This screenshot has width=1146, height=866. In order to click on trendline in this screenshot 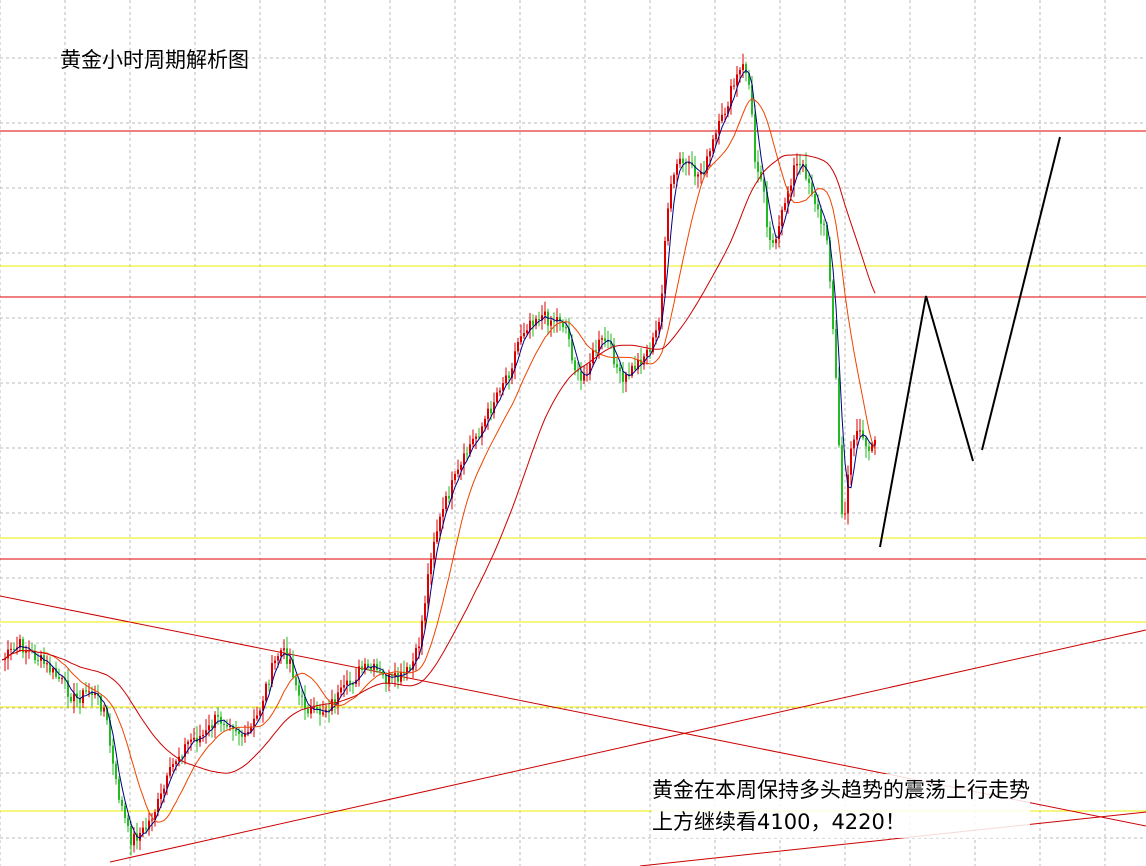, I will do `click(892, 838)`.